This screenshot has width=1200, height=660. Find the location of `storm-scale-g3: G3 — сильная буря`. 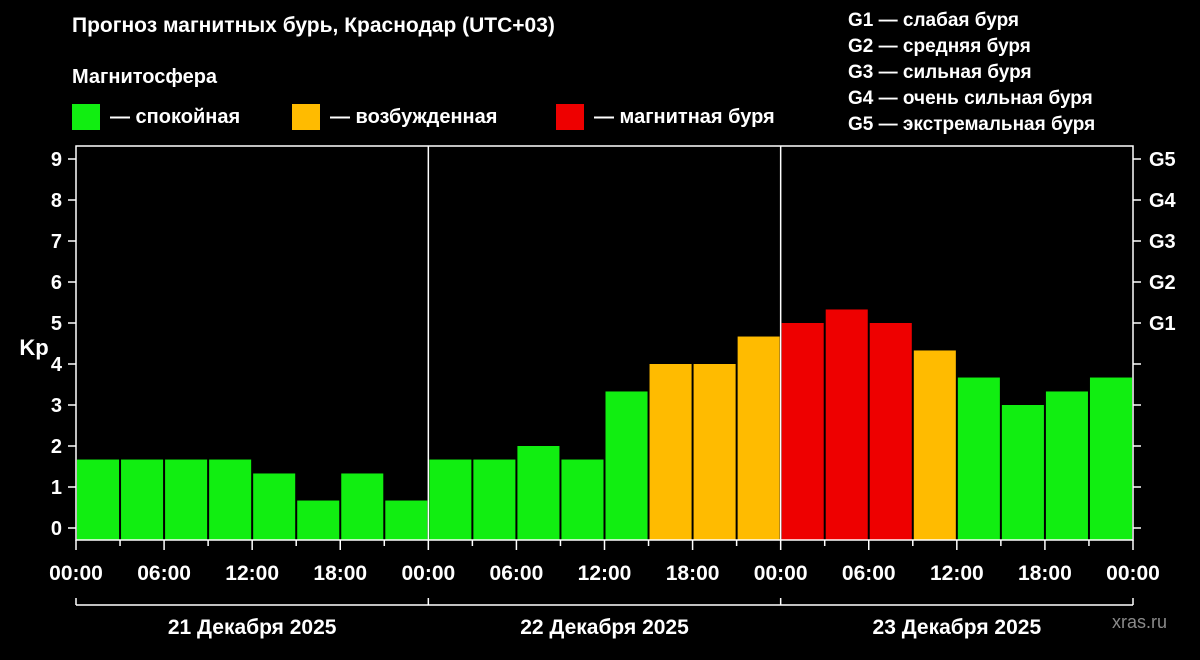

storm-scale-g3: G3 — сильная буря is located at coordinates (940, 72).